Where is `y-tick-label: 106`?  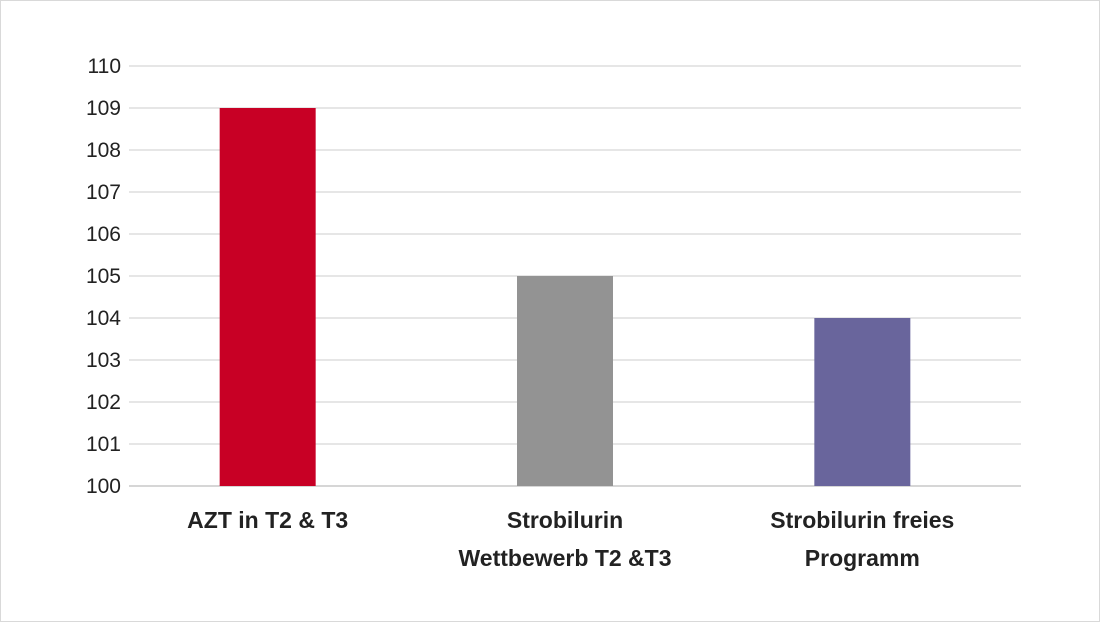 y-tick-label: 106 is located at coordinates (103, 234).